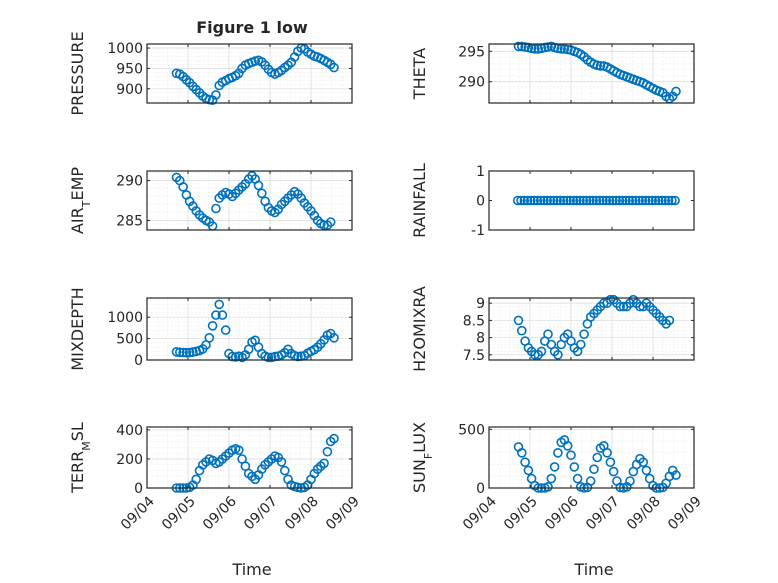  Describe the element at coordinates (480, 339) in the screenshot. I see `y-tick-label: 8` at that location.